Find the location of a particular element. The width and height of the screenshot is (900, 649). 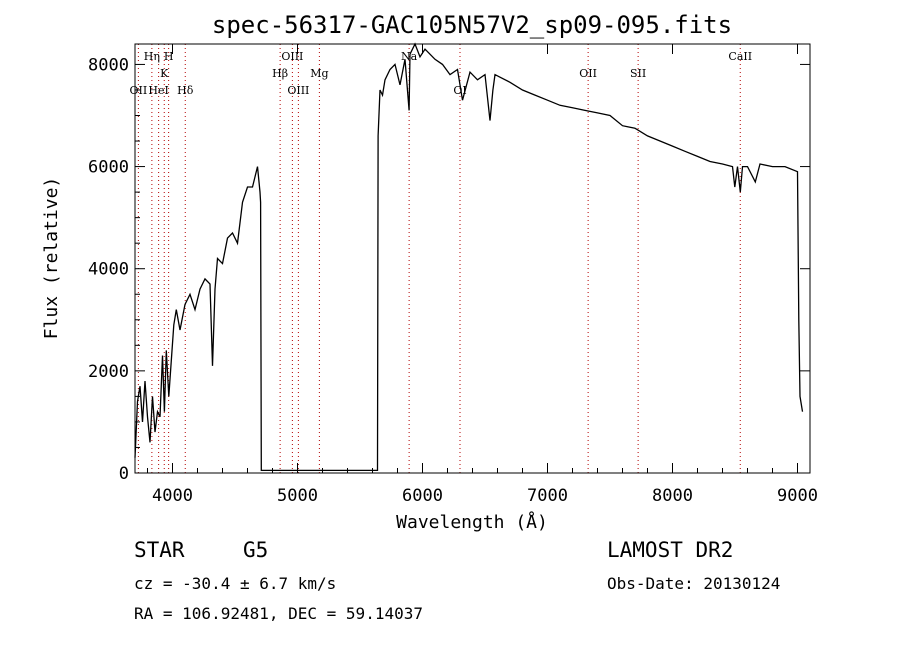

spectral-line-label: OI is located at coordinates (459, 90).